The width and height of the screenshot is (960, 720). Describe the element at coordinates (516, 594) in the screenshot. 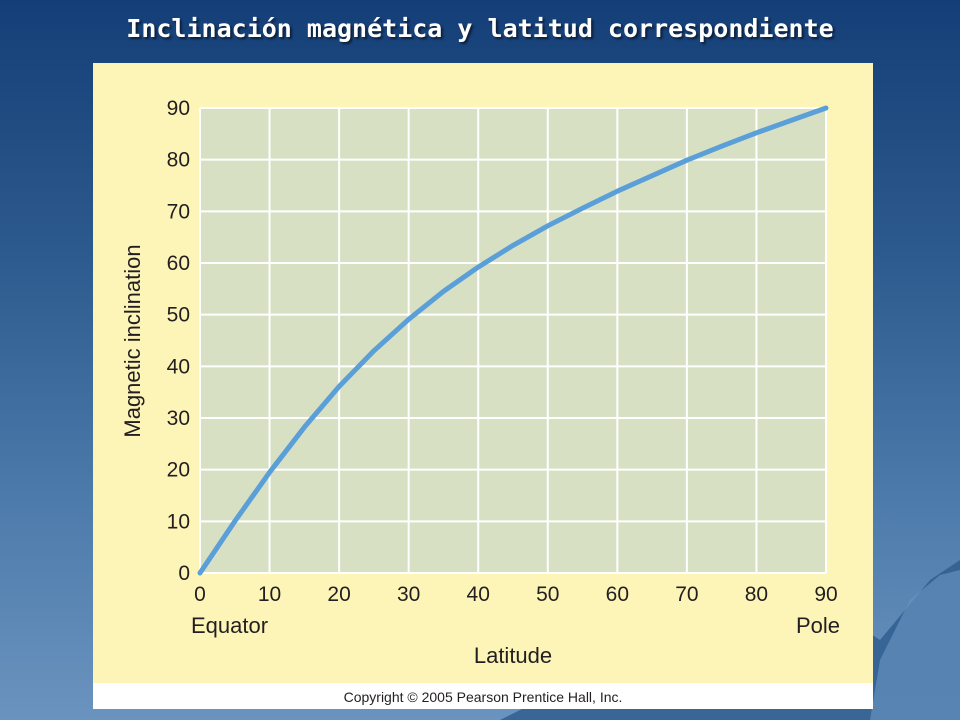

I see `x-tick-labels: 0 10 20 30 40 50 60 70 80 90` at that location.